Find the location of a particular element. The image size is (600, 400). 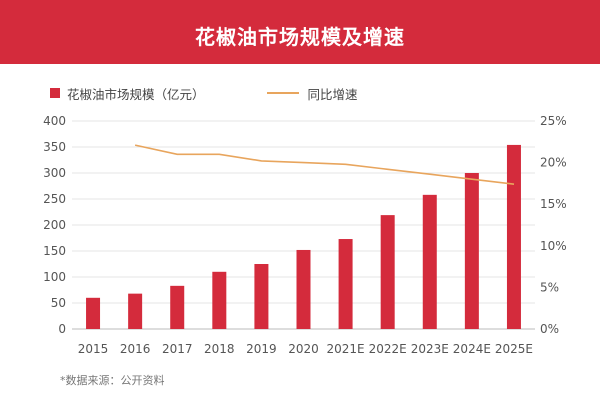

bar-2025E is located at coordinates (513, 236).